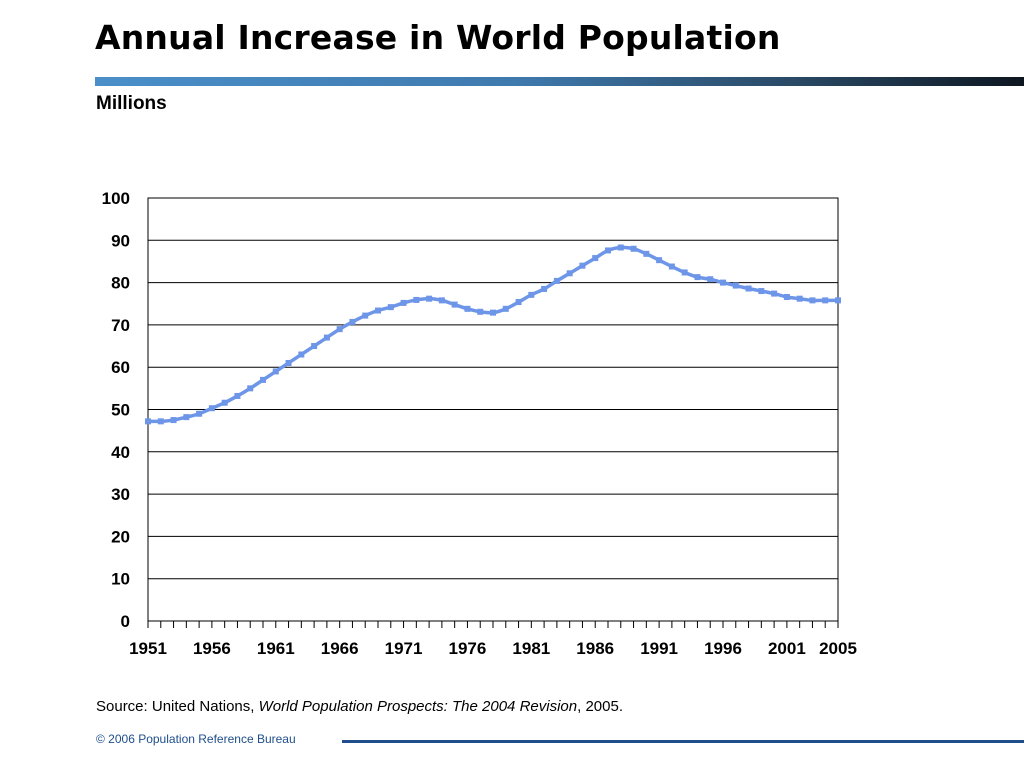 This screenshot has height=768, width=1024. Describe the element at coordinates (120, 325) in the screenshot. I see `y-tick-label: 70` at that location.